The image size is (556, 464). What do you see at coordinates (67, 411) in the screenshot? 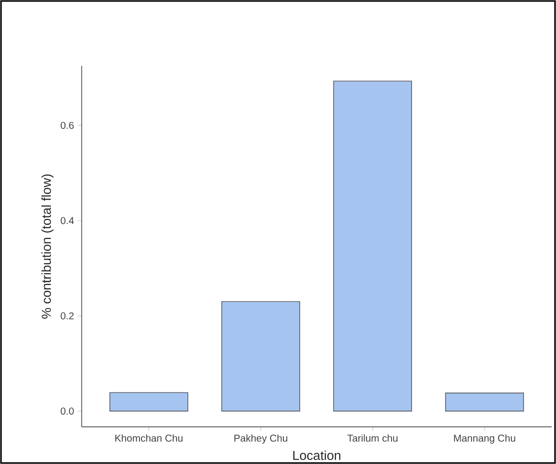
I see `y-tick-label: 0.0` at bounding box center [67, 411].